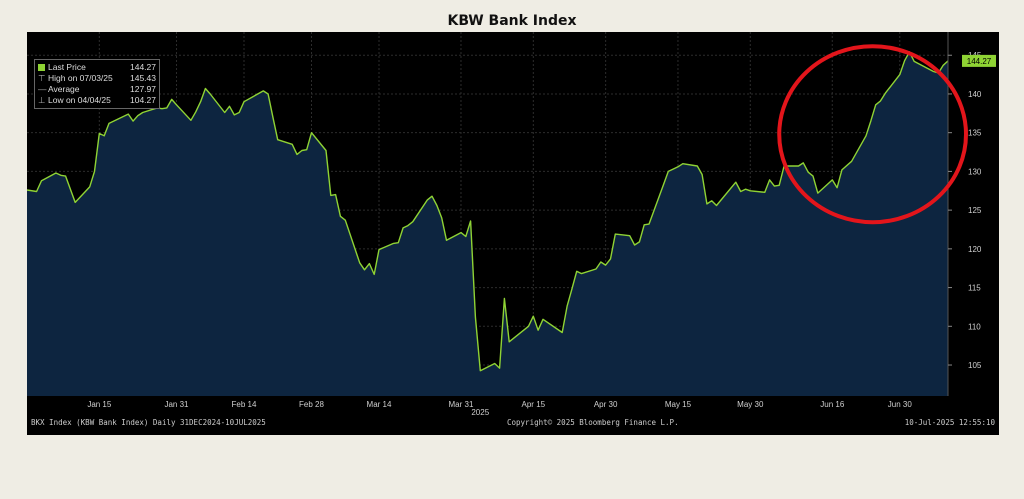  Describe the element at coordinates (97, 89) in the screenshot. I see `legend-average: — Average 127.97` at that location.